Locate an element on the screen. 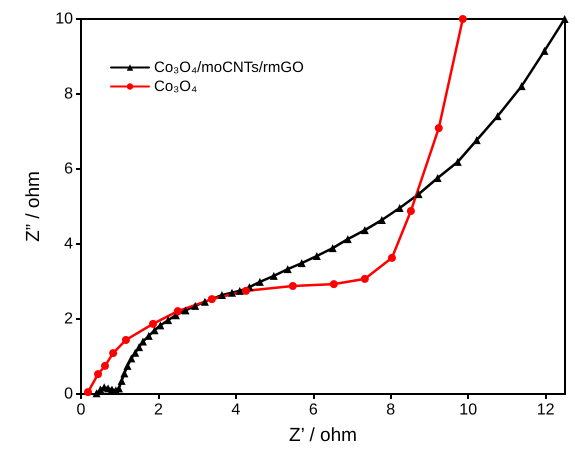  x-axis-title: Z’ / ohm is located at coordinates (323, 435).